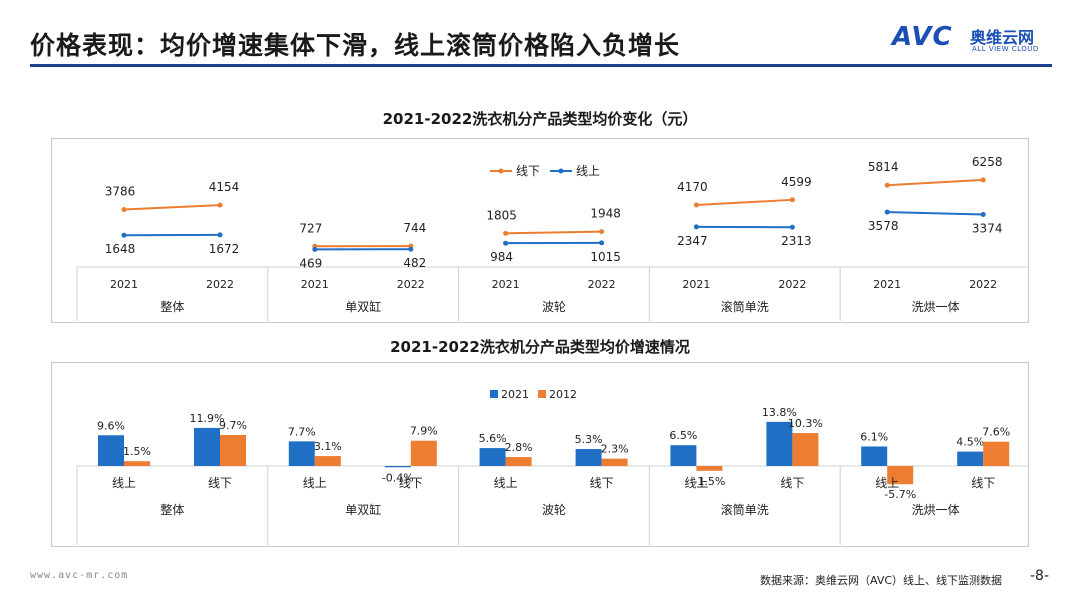 Image resolution: width=1080 pixels, height=608 pixels. I want to click on data-label-online: 3374, so click(987, 229).